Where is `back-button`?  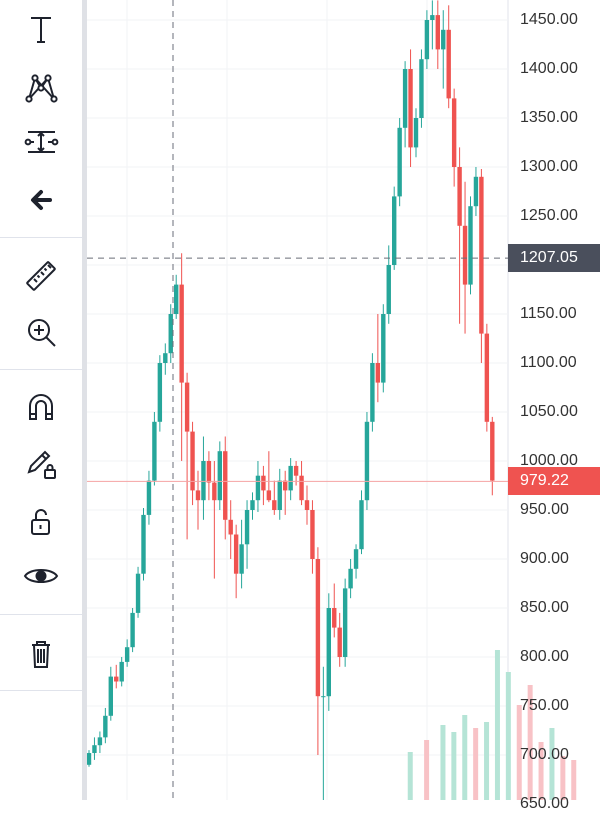
back-button is located at coordinates (41, 200).